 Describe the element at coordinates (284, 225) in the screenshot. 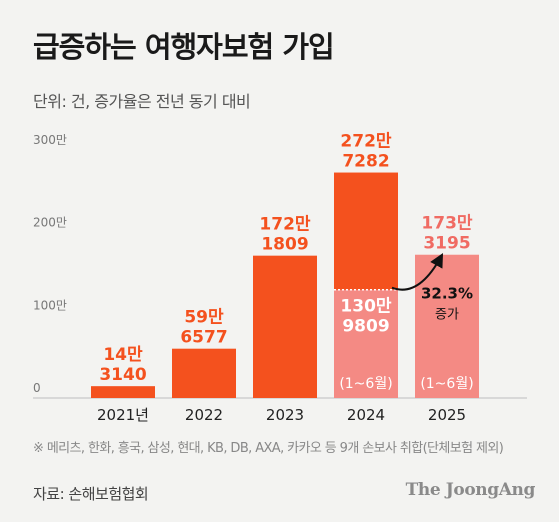

I see `value-label: 172만` at that location.